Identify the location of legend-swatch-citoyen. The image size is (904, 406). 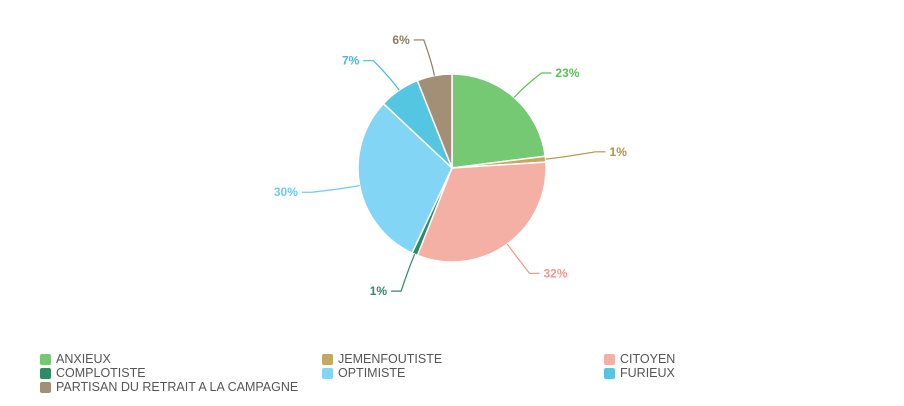
(609, 359).